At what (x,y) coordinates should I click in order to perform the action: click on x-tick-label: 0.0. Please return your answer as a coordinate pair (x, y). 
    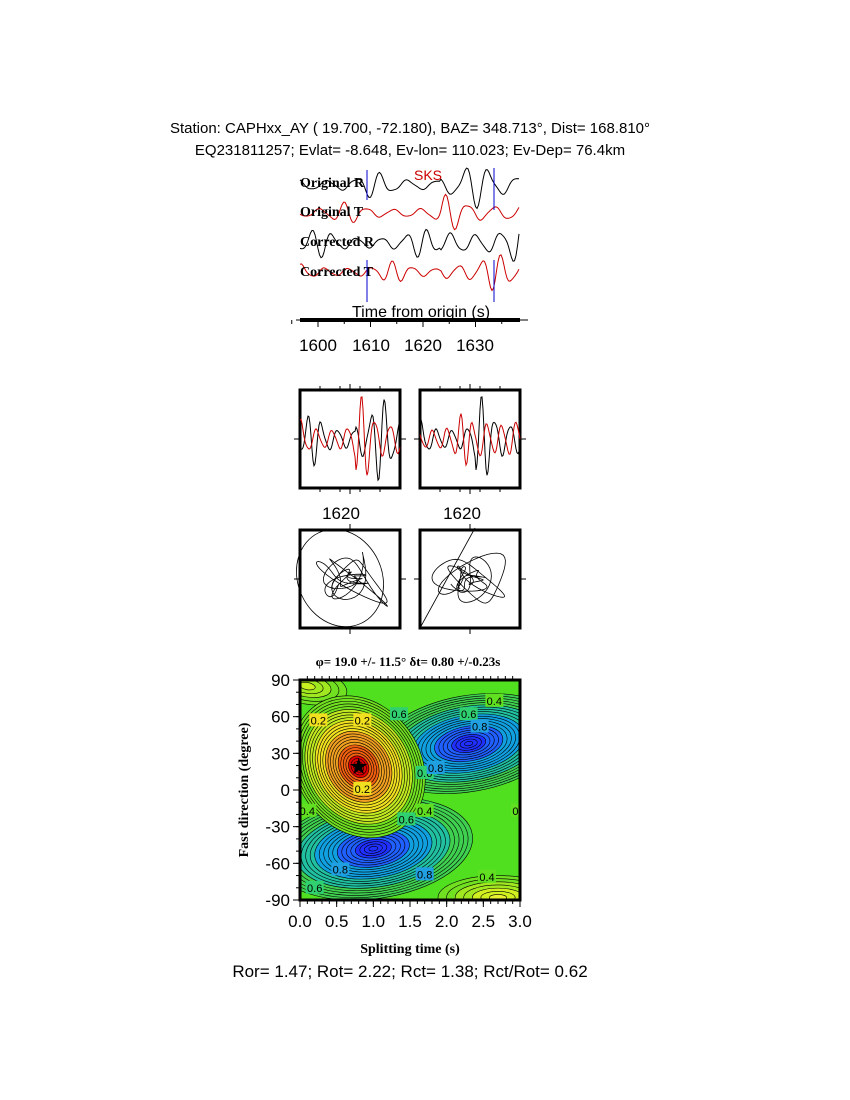
    Looking at the image, I should click on (300, 921).